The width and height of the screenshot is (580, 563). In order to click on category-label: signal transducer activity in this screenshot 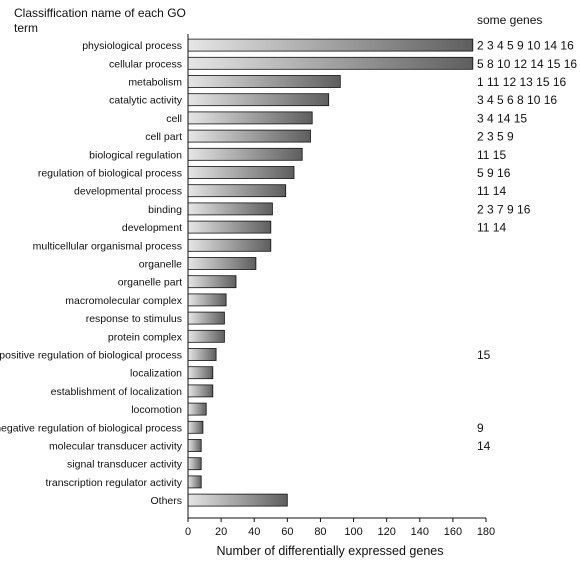, I will do `click(125, 465)`.